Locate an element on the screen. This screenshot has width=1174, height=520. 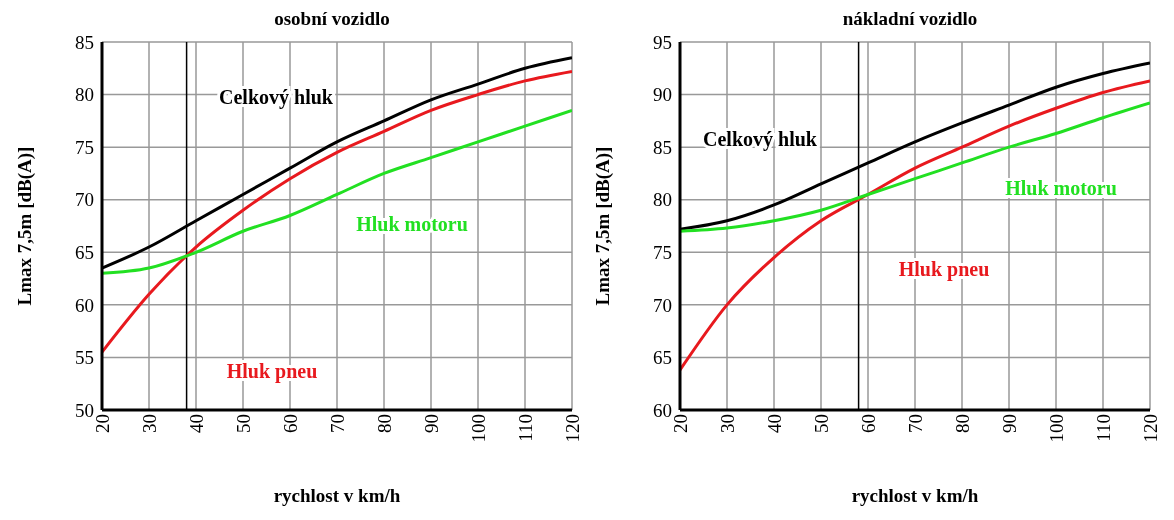
y-tick-label: 90 is located at coordinates (662, 95).